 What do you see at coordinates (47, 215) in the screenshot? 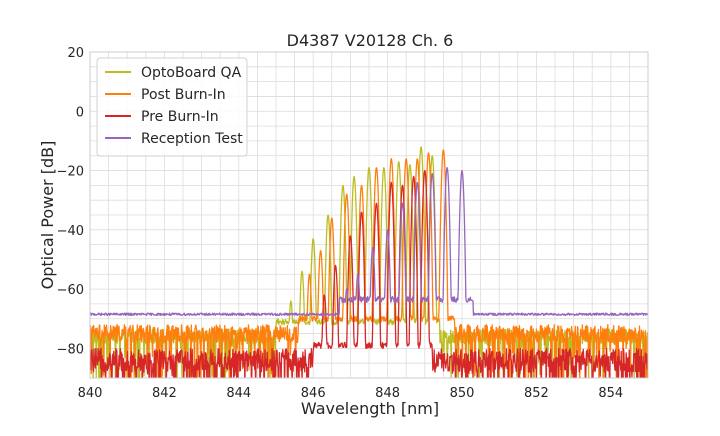
I see `y-axis-label: Optical Power [dB]` at bounding box center [47, 215].